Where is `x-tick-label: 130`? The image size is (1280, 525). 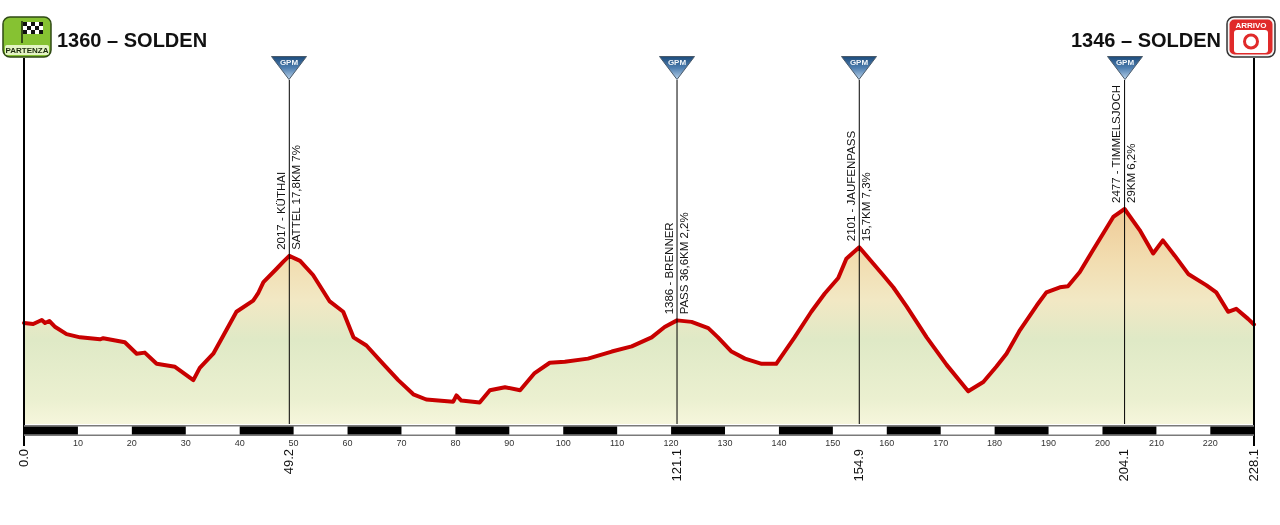 x-tick-label: 130 is located at coordinates (725, 442).